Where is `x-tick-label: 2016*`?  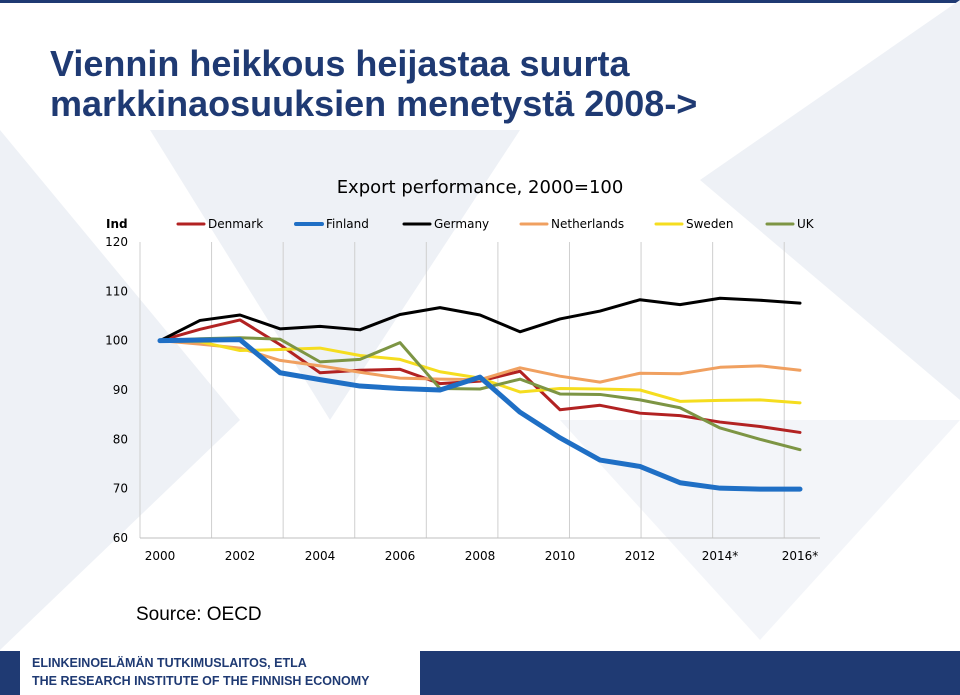 x-tick-label: 2016* is located at coordinates (800, 556).